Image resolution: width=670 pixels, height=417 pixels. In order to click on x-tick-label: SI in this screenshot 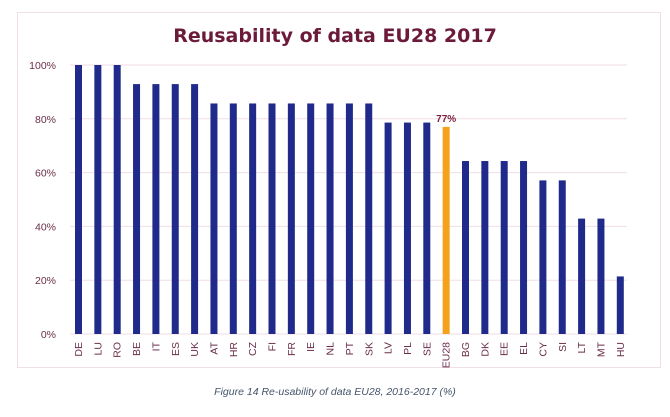, I will do `click(563, 347)`.